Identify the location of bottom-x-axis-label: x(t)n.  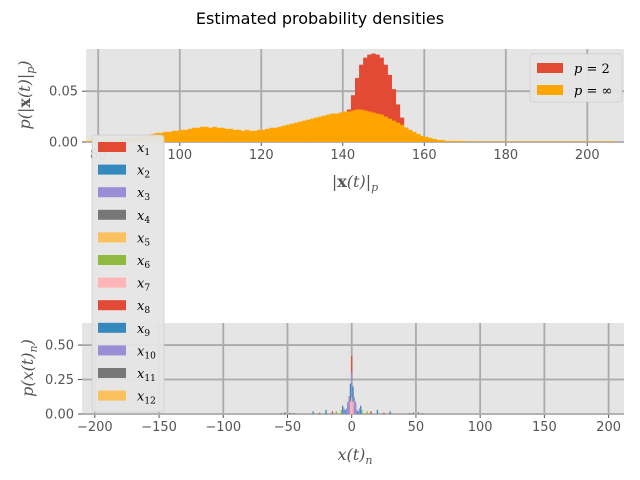
(354, 456).